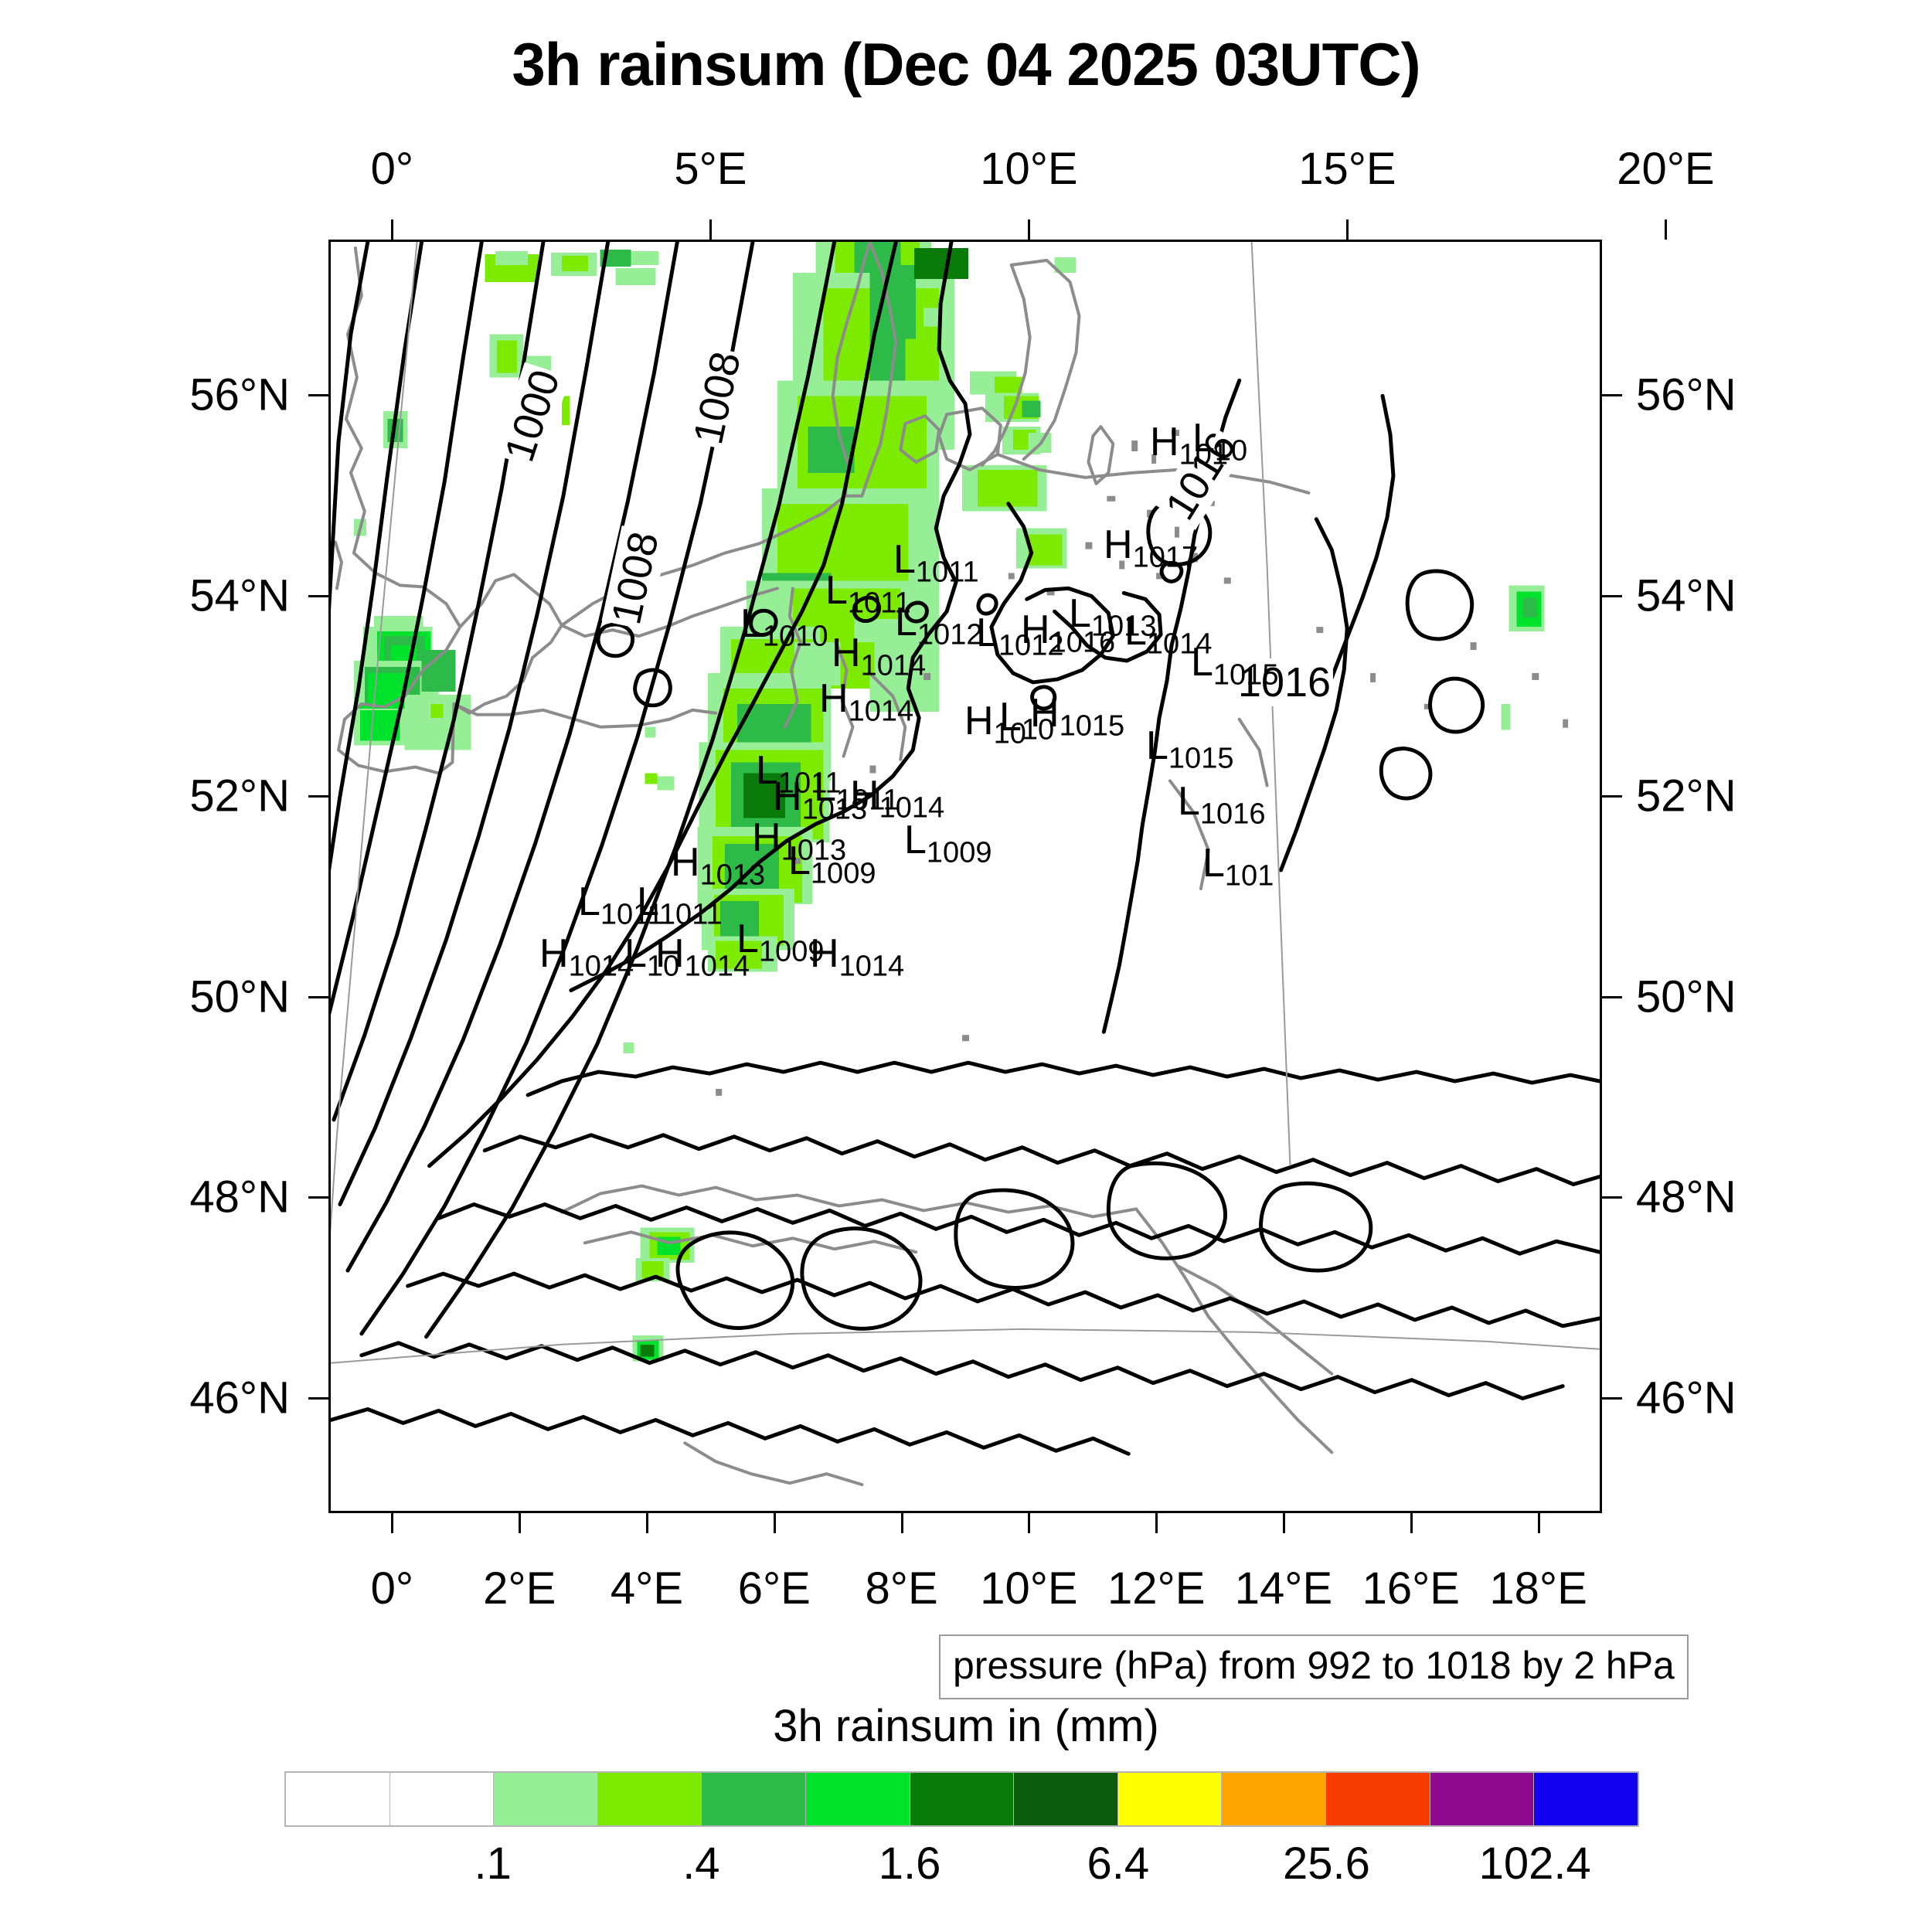  What do you see at coordinates (1113, 617) in the screenshot?
I see `pressure-marker-low-5: L1013` at bounding box center [1113, 617].